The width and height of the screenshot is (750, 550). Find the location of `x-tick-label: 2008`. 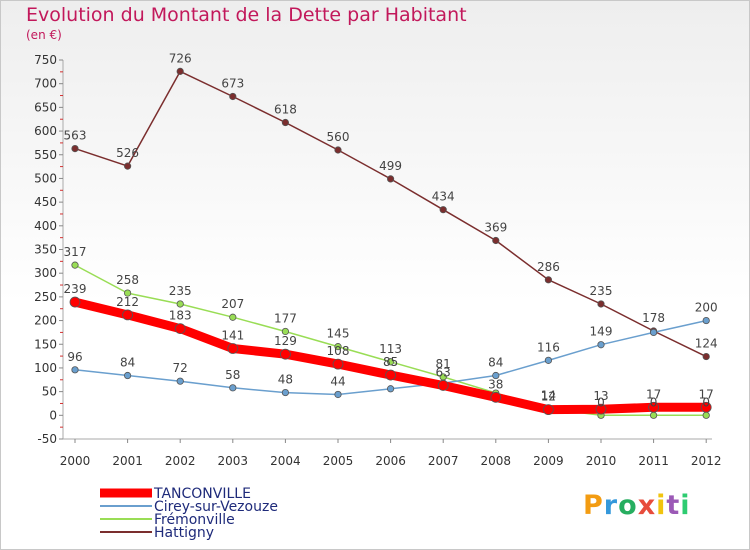

x-tick-label: 2008 is located at coordinates (496, 461).